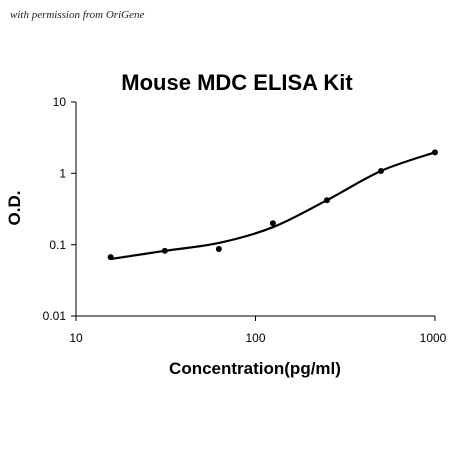 Image resolution: width=450 pixels, height=450 pixels. I want to click on y-tick-label-10: 10, so click(60, 102).